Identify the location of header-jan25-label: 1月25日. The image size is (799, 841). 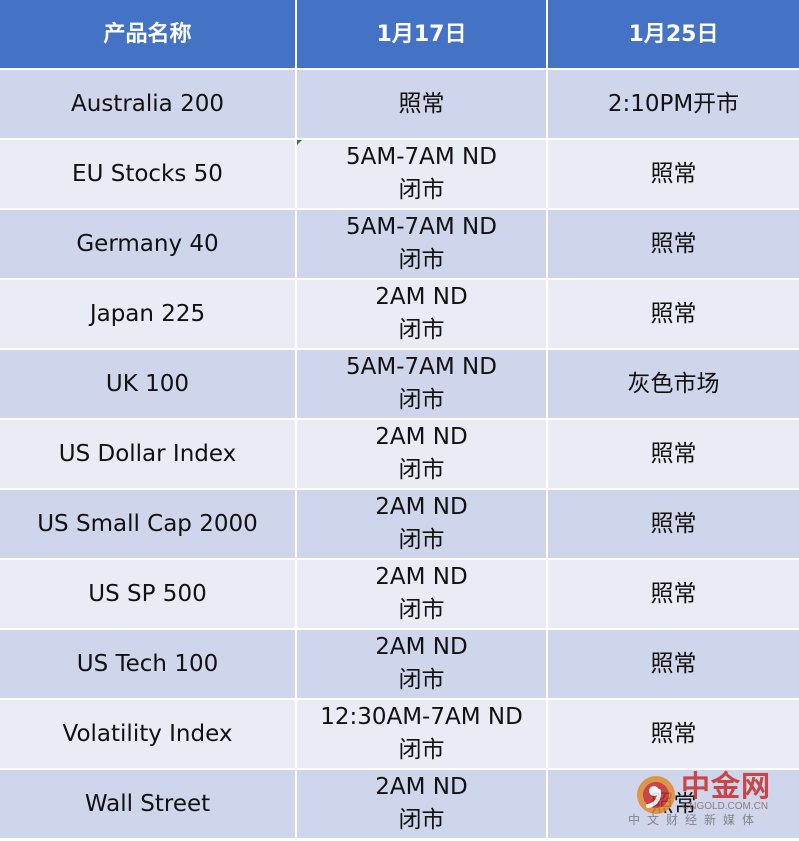
(673, 34).